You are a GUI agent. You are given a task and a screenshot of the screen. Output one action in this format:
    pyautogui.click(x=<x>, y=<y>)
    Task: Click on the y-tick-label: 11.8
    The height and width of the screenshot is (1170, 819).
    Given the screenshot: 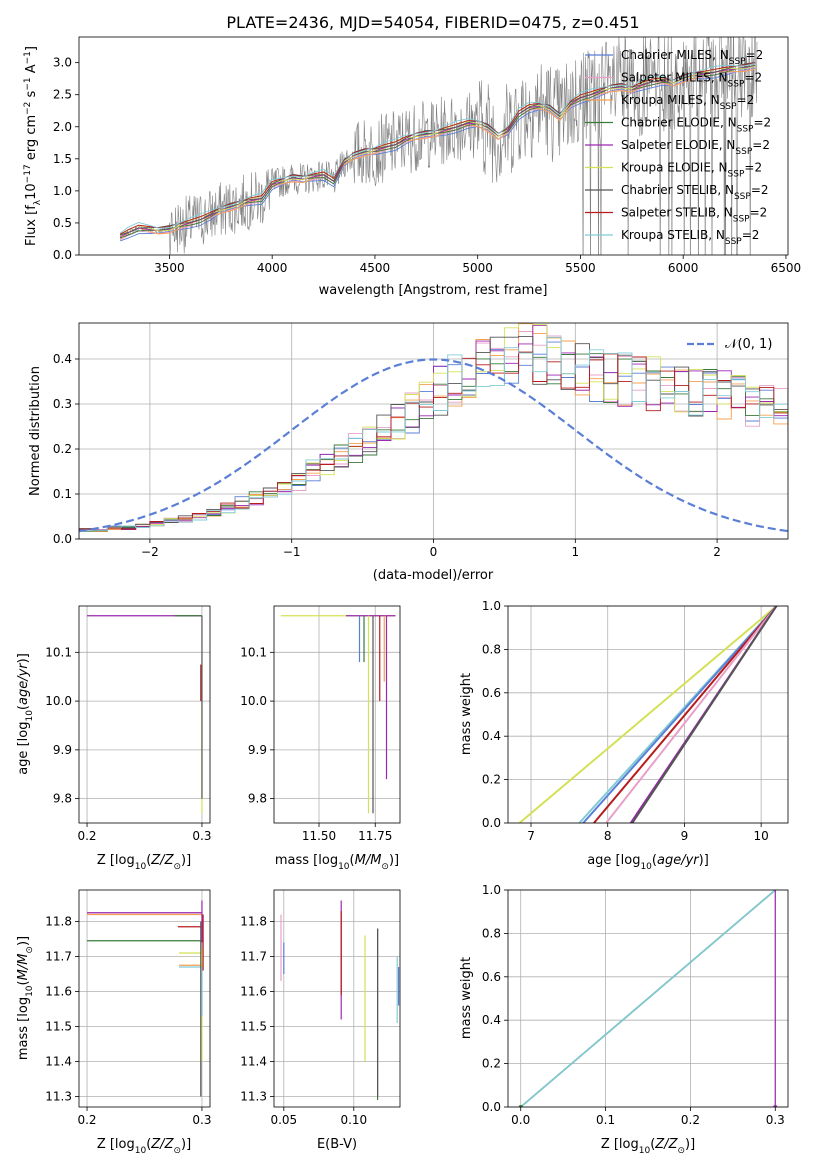 What is the action you would take?
    pyautogui.click(x=253, y=922)
    